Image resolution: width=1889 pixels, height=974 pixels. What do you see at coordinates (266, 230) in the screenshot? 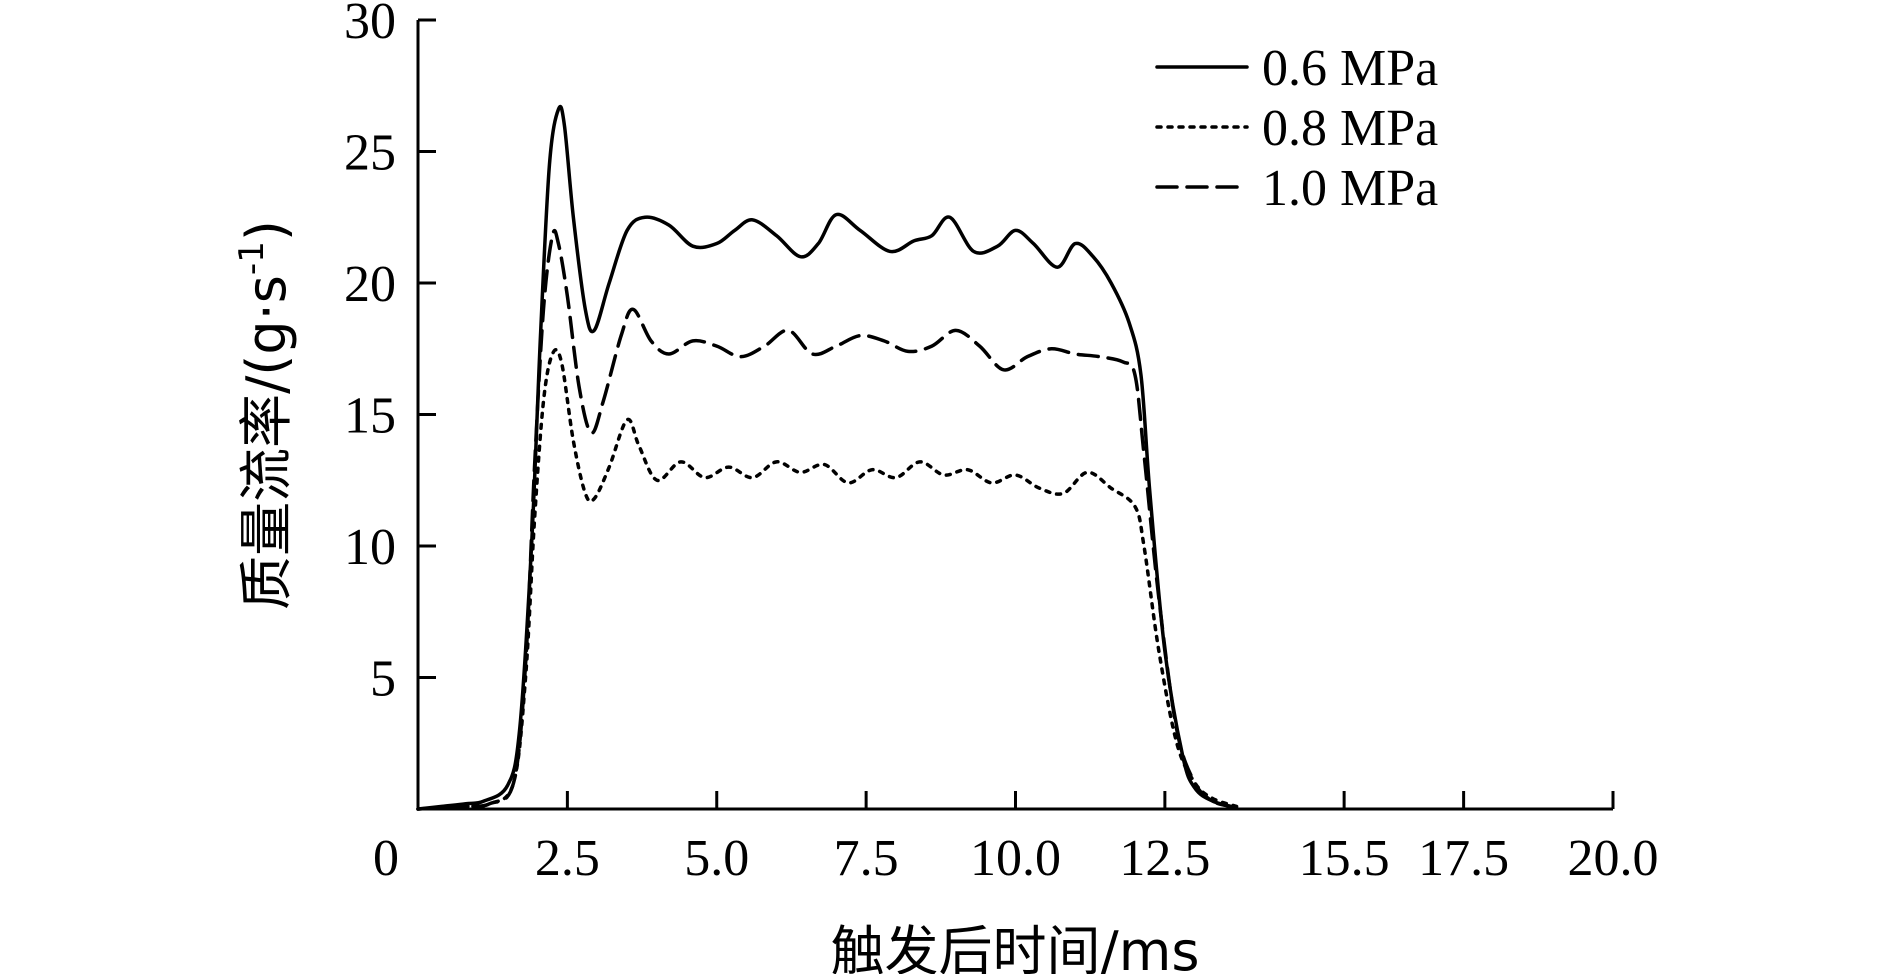
I see `y-axis-title-close: )` at bounding box center [266, 230].